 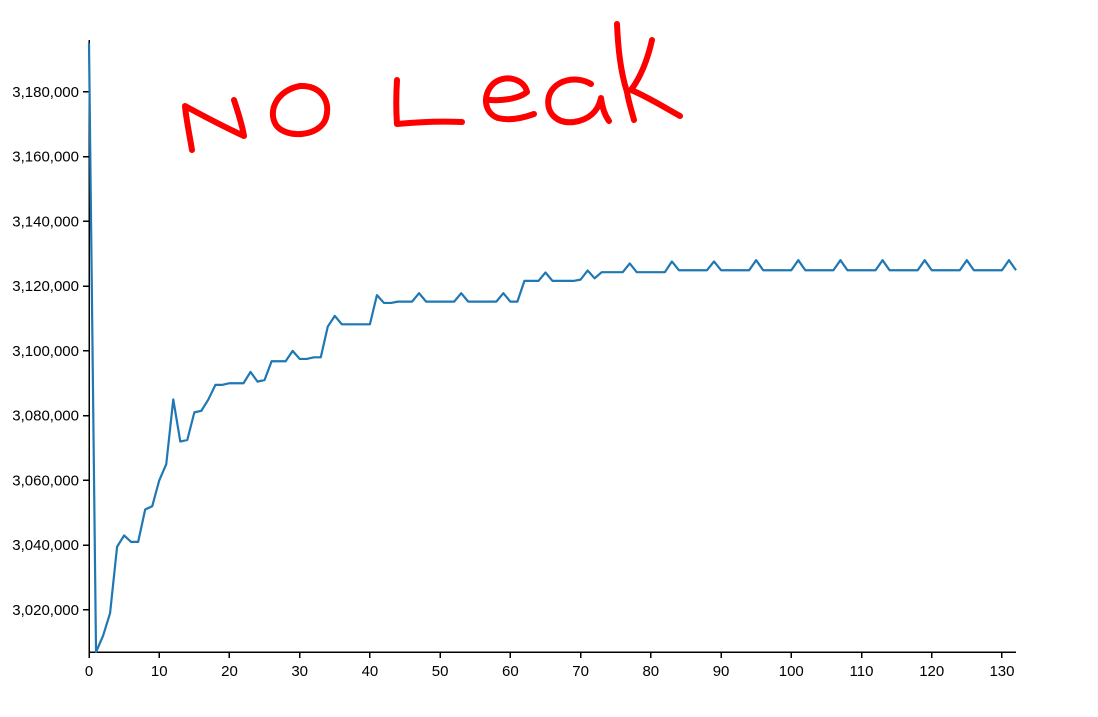 What do you see at coordinates (721, 671) in the screenshot?
I see `x-tick-label: 90` at bounding box center [721, 671].